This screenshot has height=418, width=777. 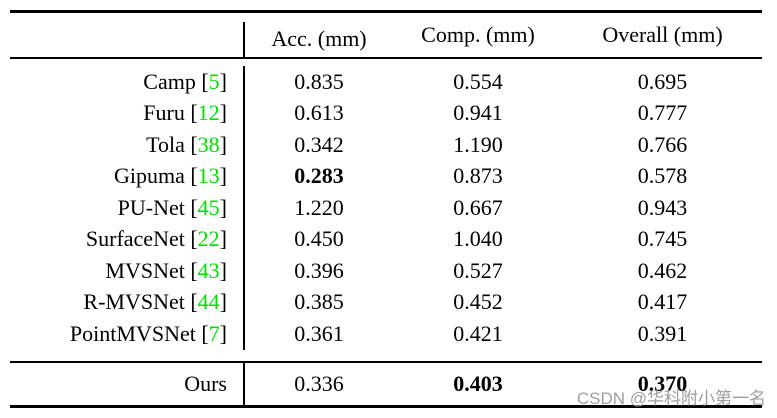 I want to click on method-cell: PointMVSNet [7], so click(x=126, y=333).